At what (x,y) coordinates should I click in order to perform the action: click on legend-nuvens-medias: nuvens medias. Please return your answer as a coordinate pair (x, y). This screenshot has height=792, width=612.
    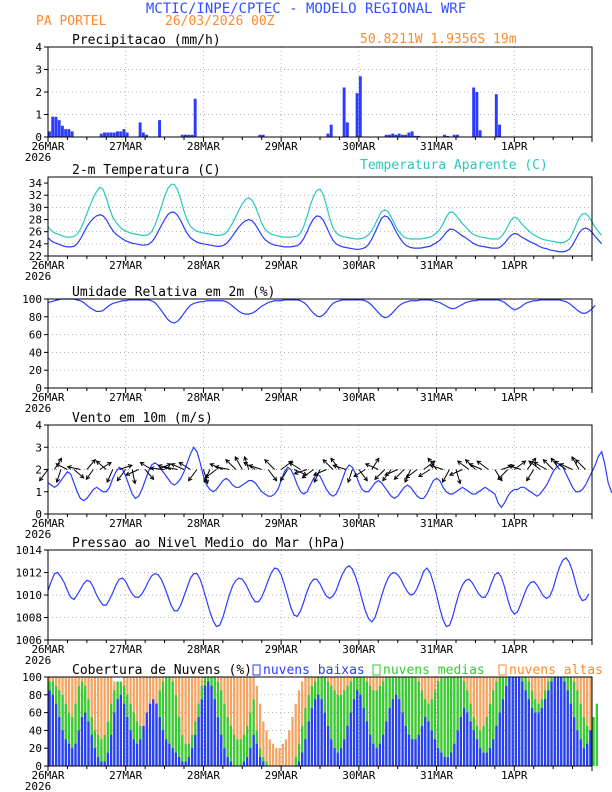
    Looking at the image, I should click on (434, 670).